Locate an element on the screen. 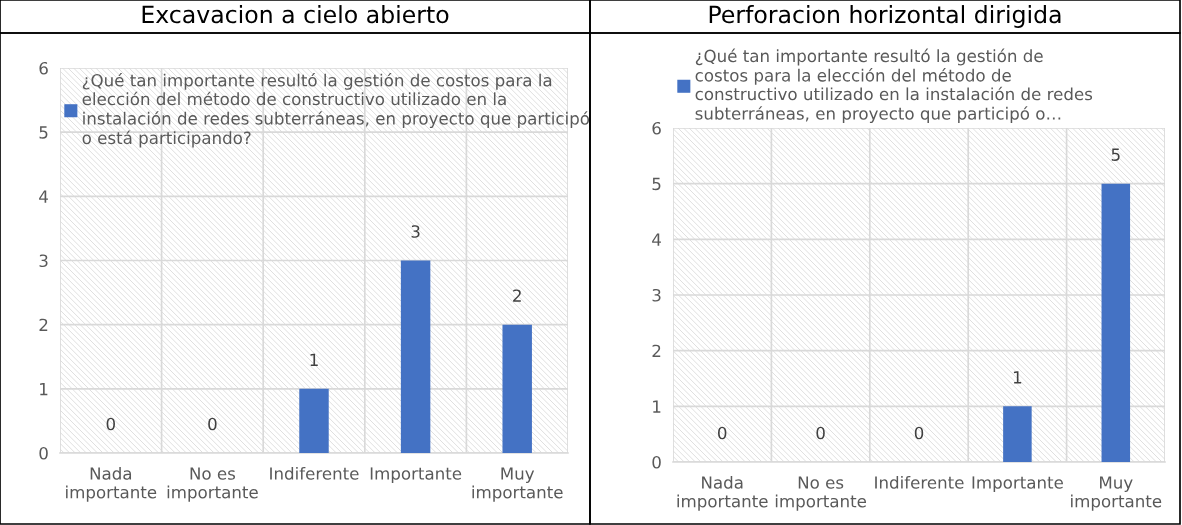 The height and width of the screenshot is (525, 1182). data-label: 5 is located at coordinates (1115, 154).